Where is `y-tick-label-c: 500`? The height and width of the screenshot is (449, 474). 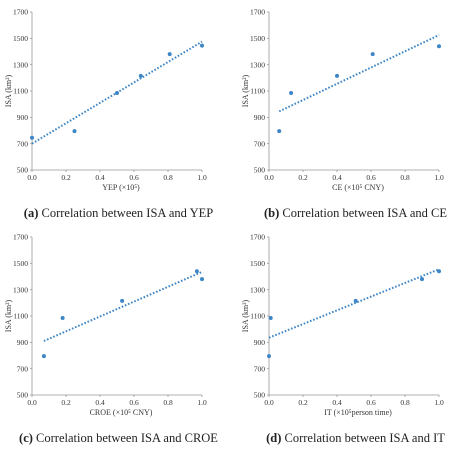 y-tick-label-c: 500 is located at coordinates (23, 395).